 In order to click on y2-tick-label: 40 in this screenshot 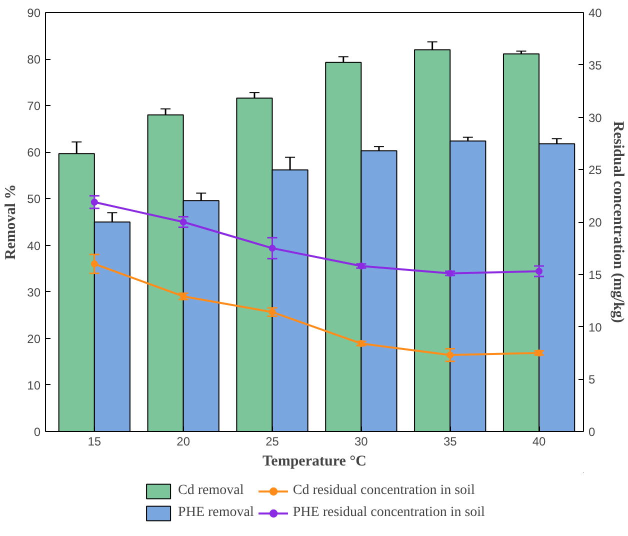, I will do `click(595, 13)`.